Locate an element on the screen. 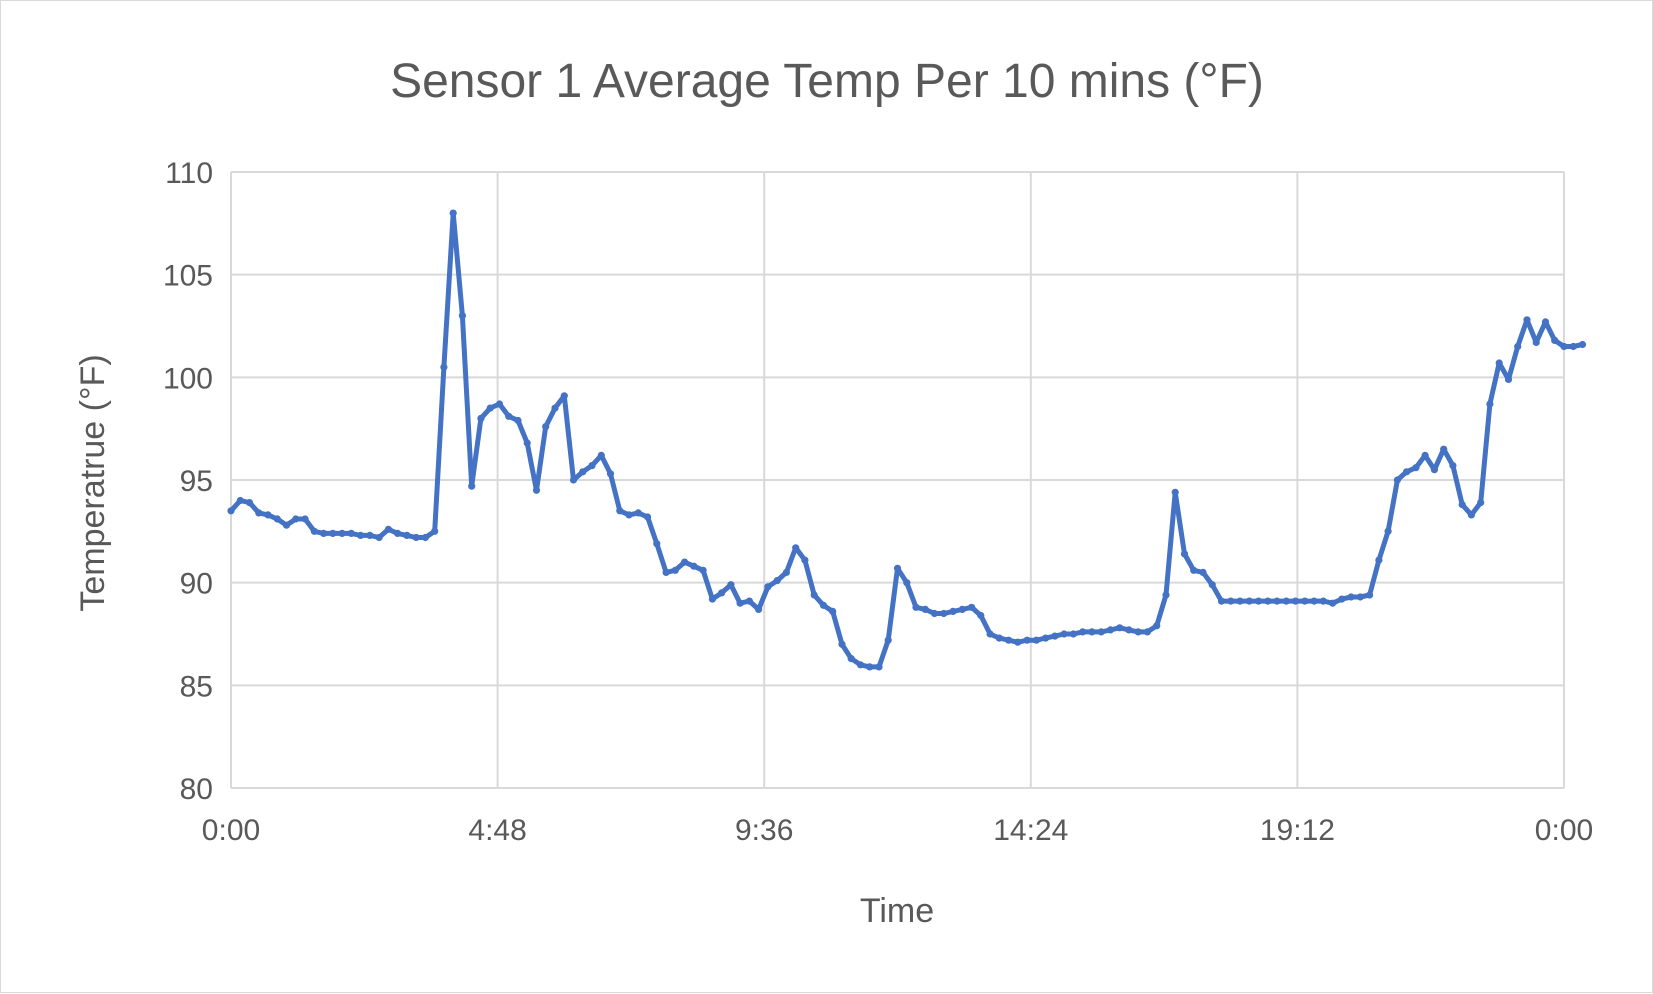  y-tick-label: 80 is located at coordinates (196, 789).